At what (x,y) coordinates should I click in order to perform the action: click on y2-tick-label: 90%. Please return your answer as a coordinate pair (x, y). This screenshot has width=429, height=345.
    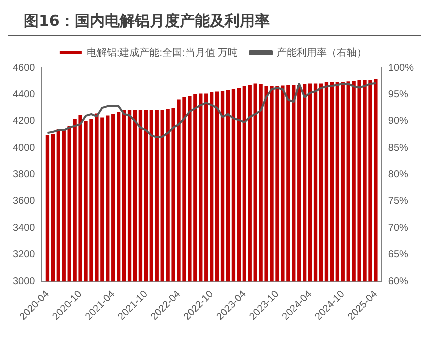
    Looking at the image, I should click on (398, 122).